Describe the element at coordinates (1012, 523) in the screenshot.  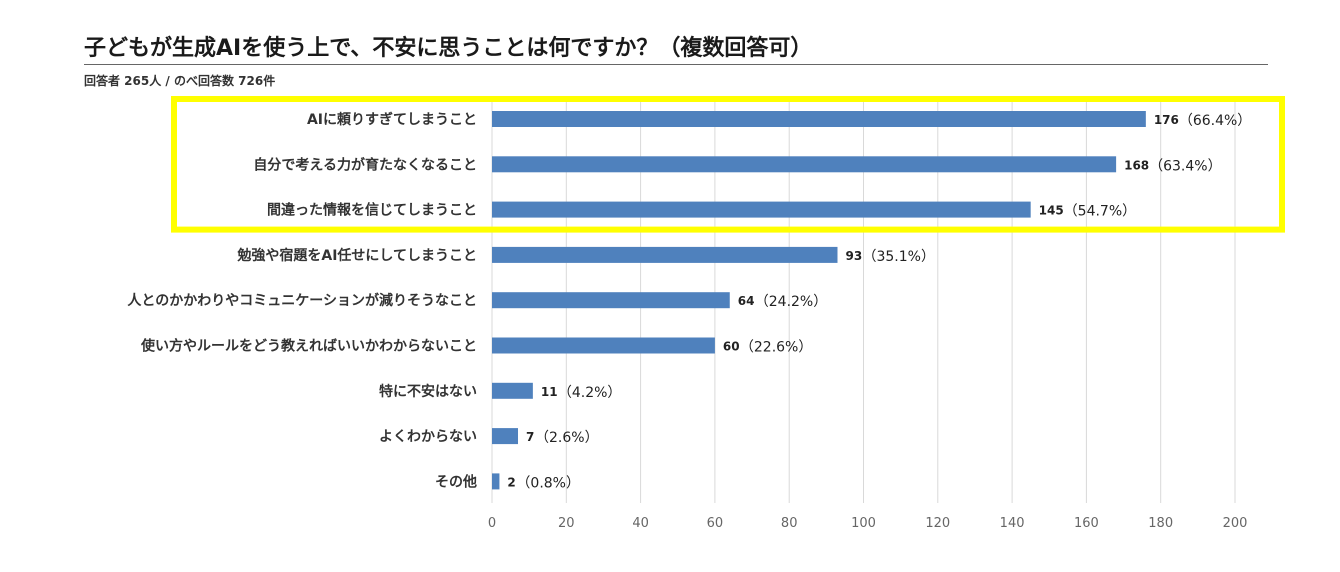
I see `x-tick-label: 140` at that location.